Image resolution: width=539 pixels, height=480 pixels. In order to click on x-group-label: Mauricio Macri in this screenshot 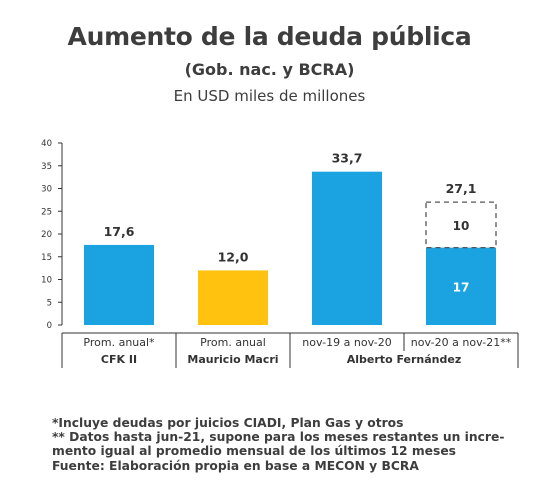, I will do `click(232, 359)`.